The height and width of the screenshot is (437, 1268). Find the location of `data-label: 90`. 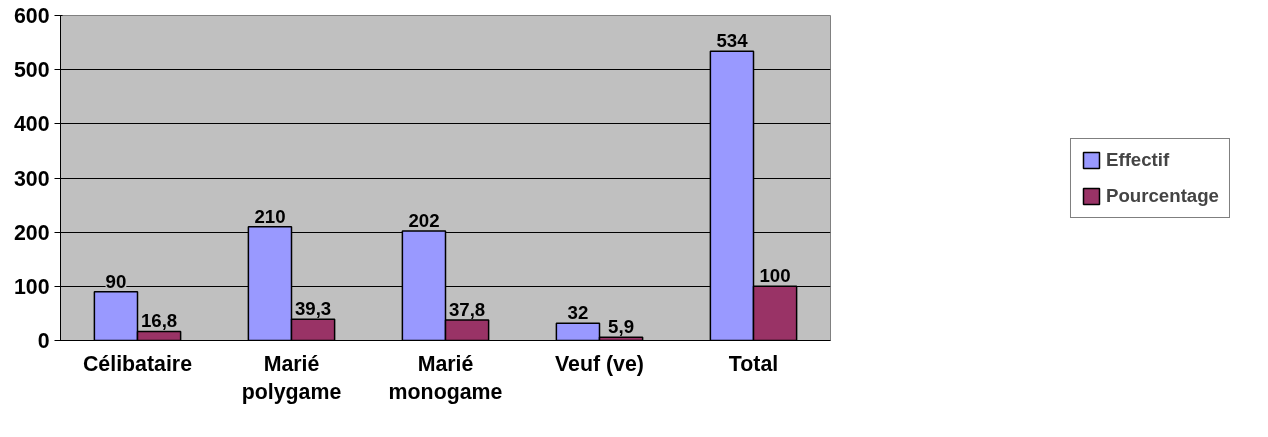

data-label: 90 is located at coordinates (116, 281).